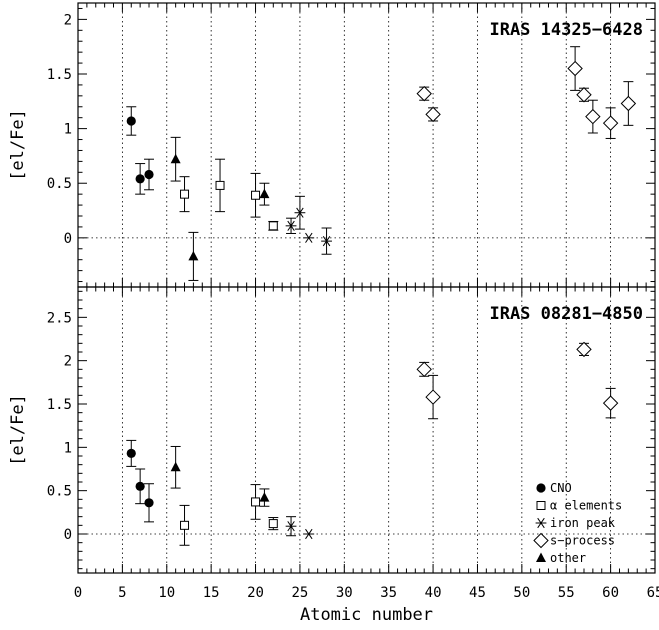  Describe the element at coordinates (521, 593) in the screenshot. I see `x-tick-label: 50` at that location.